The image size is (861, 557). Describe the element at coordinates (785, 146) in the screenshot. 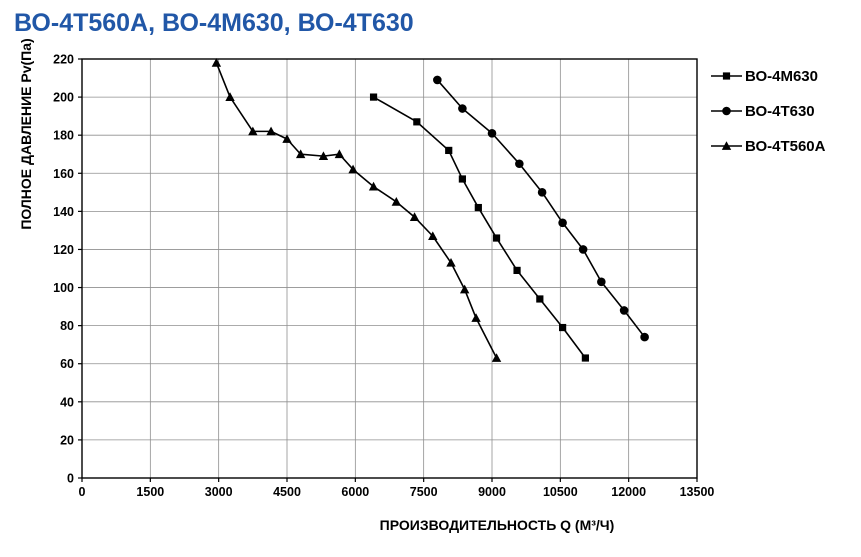

I see `legend-label: ВО-4Т560А` at that location.